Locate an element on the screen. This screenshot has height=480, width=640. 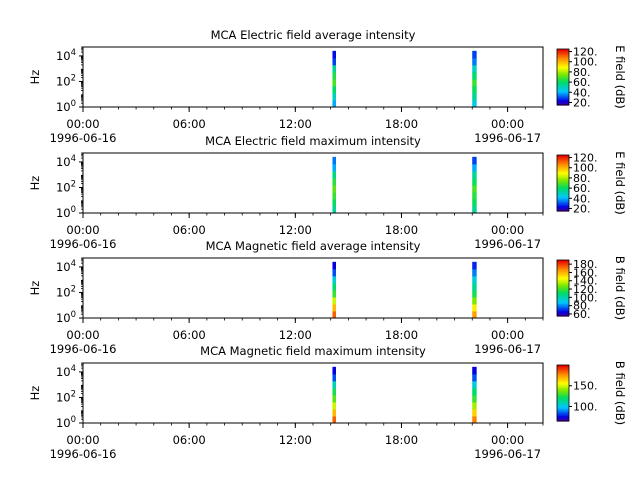
colorbar-label: B field (dB) is located at coordinates (620, 393).